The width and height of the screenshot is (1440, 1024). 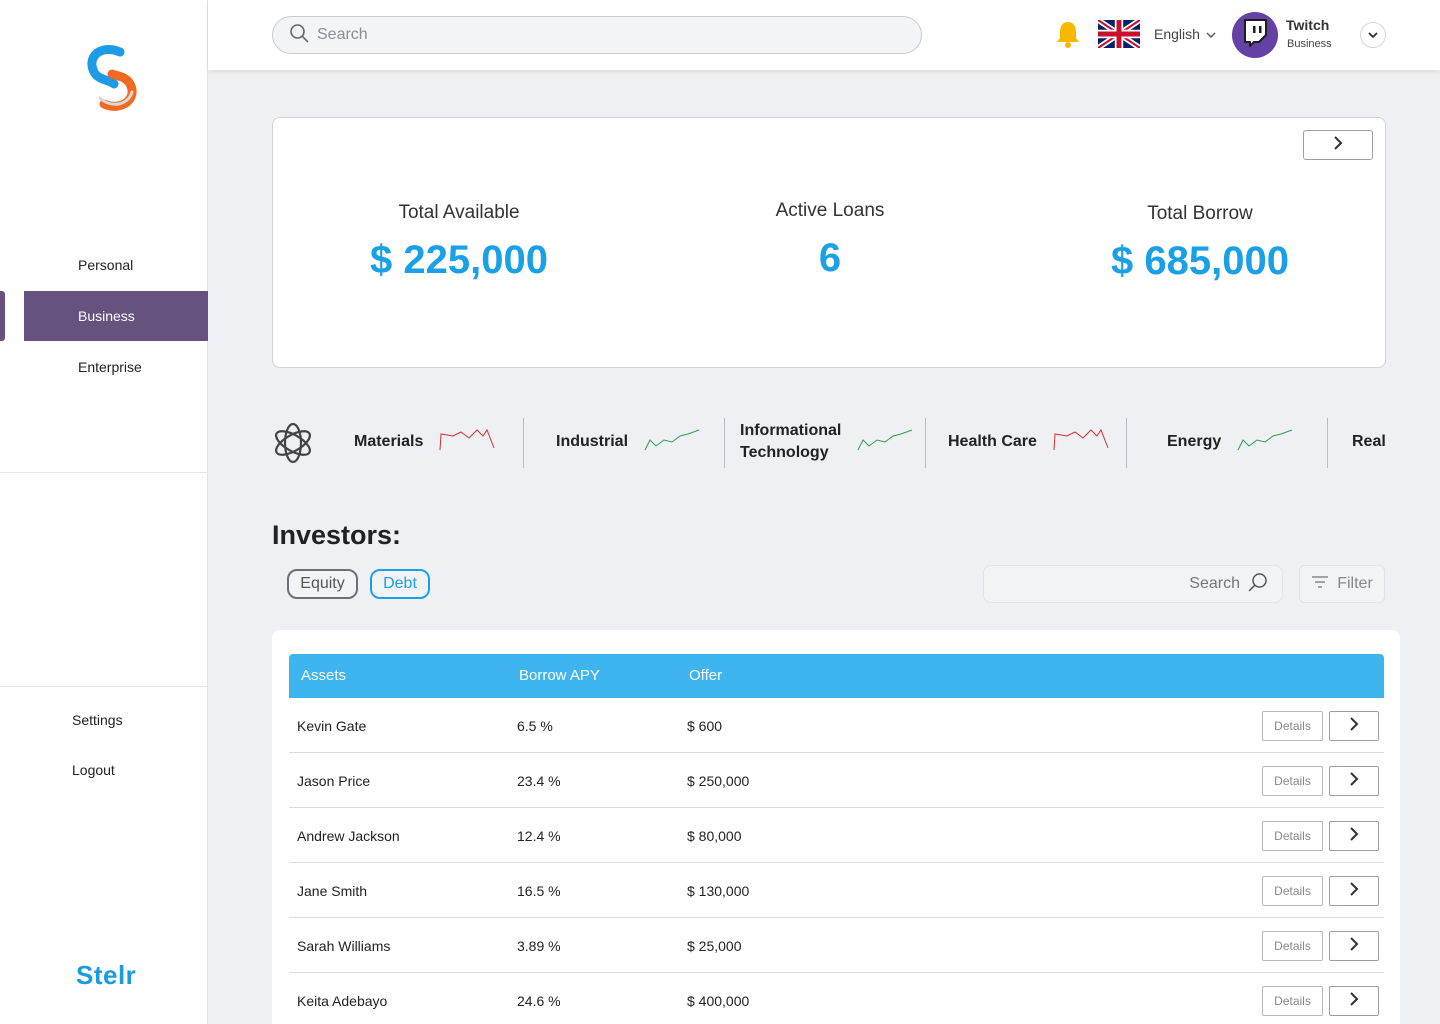 I want to click on stats-next-button, so click(x=1338, y=145).